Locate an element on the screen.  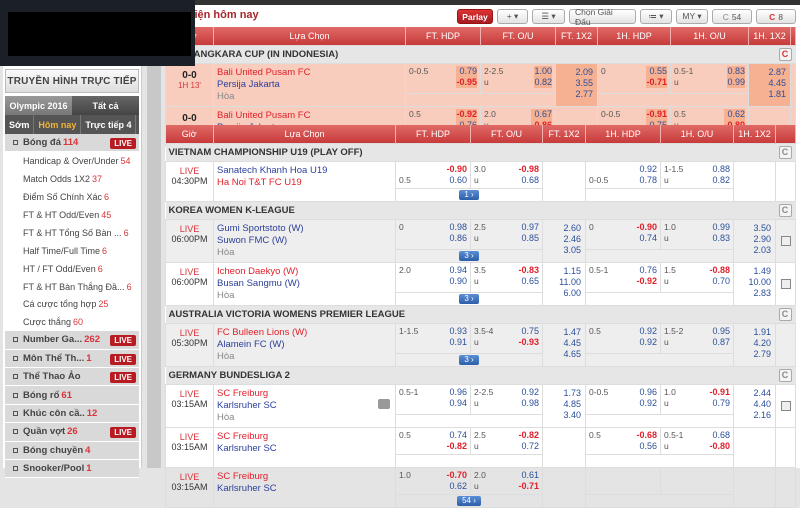
1x2-odds: 2.03 is located at coordinates (762, 249).